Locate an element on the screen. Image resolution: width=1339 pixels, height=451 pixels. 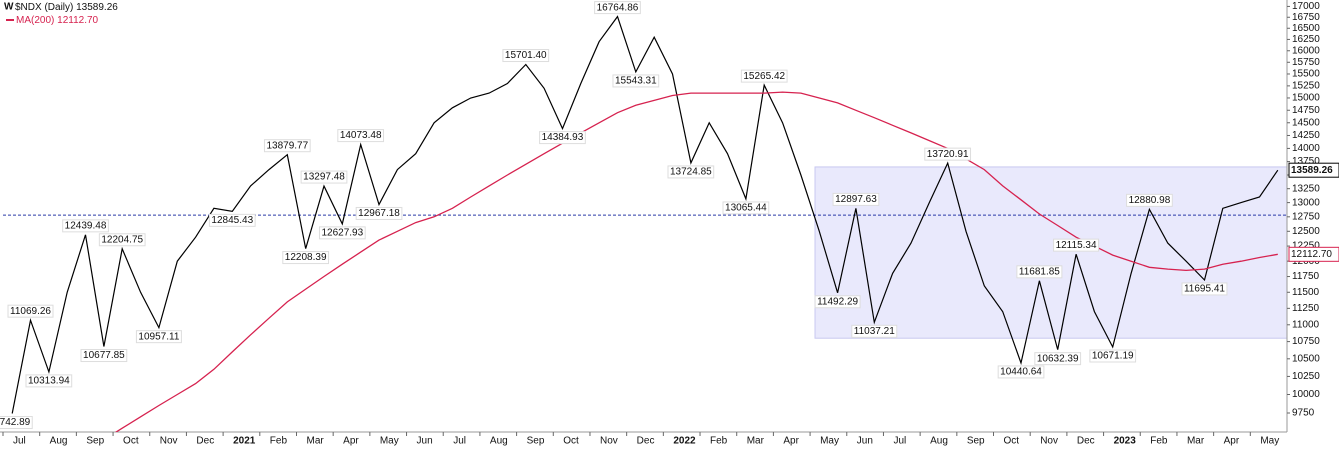
y-tick-label: 16250 is located at coordinates (1306, 39).